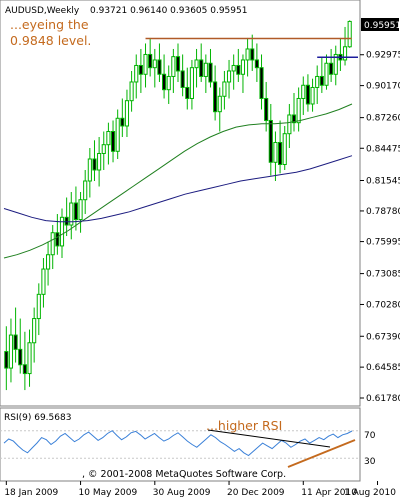 This screenshot has height=500, width=400. I want to click on x-tick-label: 18 Jan 2009, so click(31, 493).